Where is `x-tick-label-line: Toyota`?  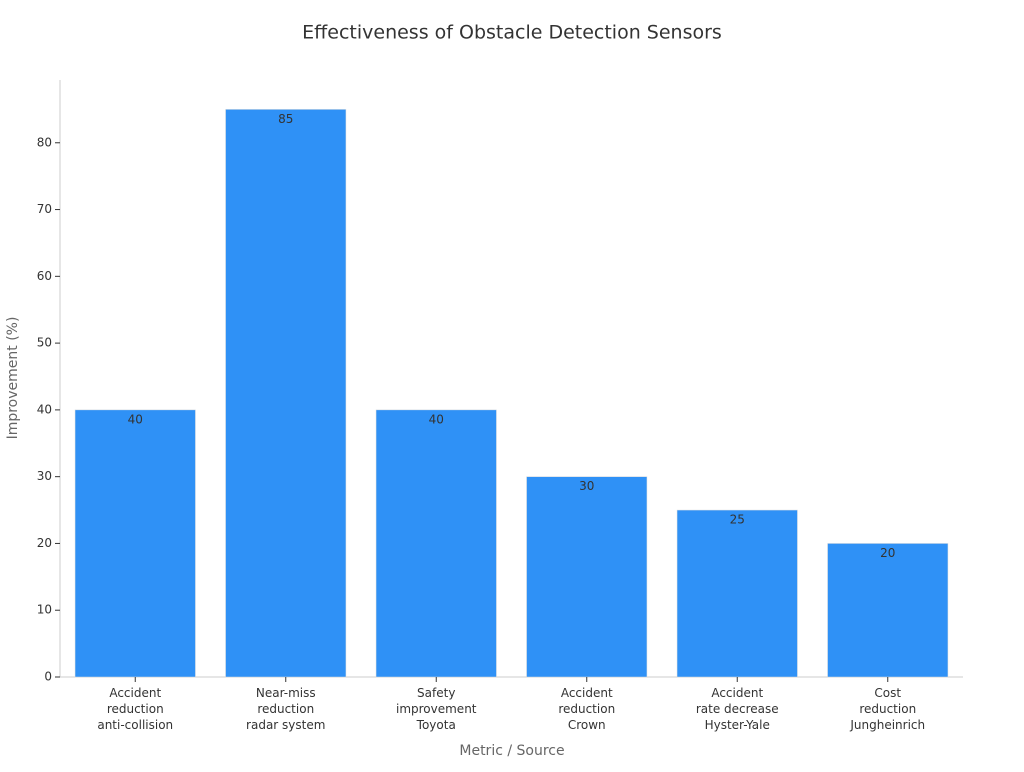
x-tick-label-line: Toyota is located at coordinates (436, 725).